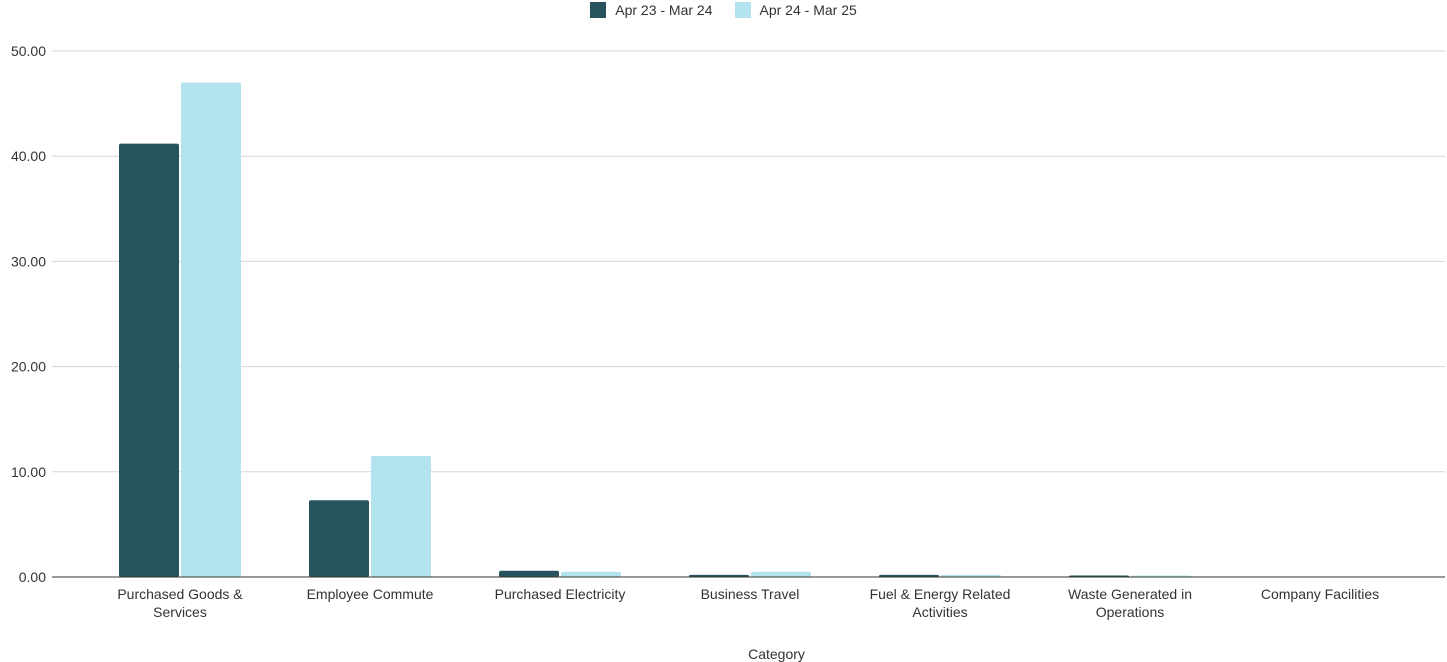  What do you see at coordinates (28, 156) in the screenshot?
I see `y-tick-label: 40.00` at bounding box center [28, 156].